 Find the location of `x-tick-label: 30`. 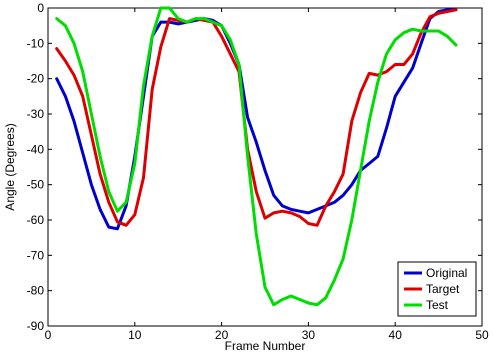

x-tick-label: 30 is located at coordinates (309, 335).